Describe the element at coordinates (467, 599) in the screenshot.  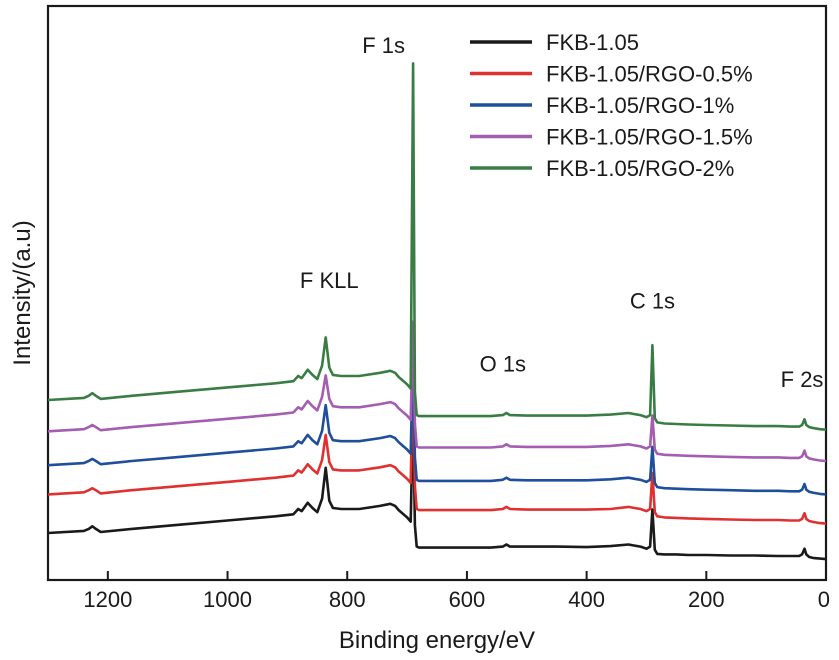
I see `x-tick-label: 600` at that location.